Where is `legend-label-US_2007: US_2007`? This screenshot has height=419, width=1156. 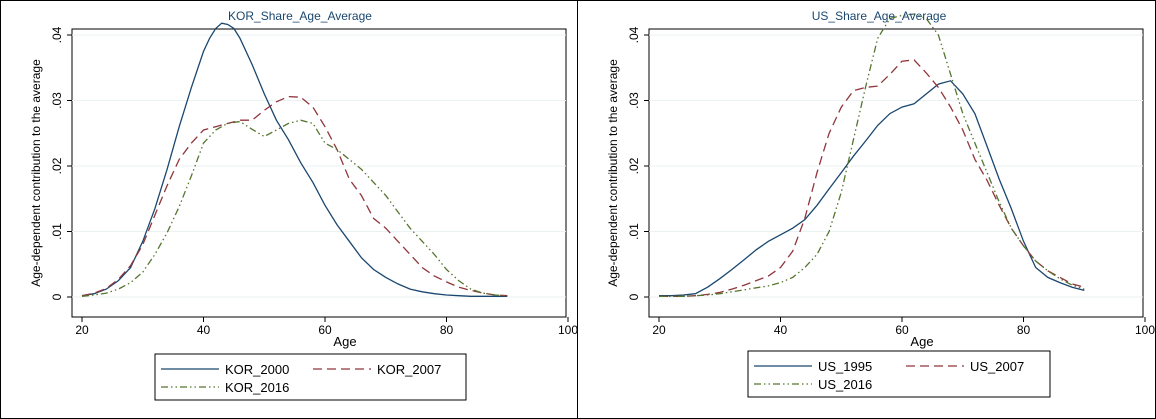
legend-label-US_2007: US_2007 is located at coordinates (997, 366).